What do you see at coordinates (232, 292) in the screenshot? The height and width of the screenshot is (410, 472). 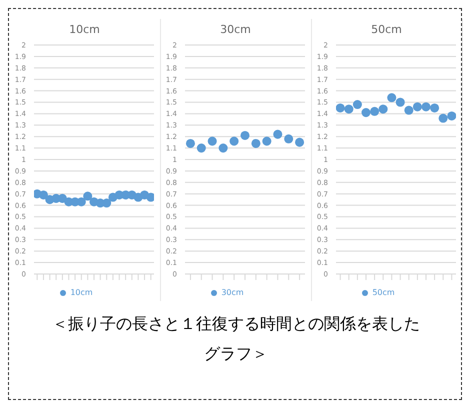 I see `legend-label: 30cm` at bounding box center [232, 292].